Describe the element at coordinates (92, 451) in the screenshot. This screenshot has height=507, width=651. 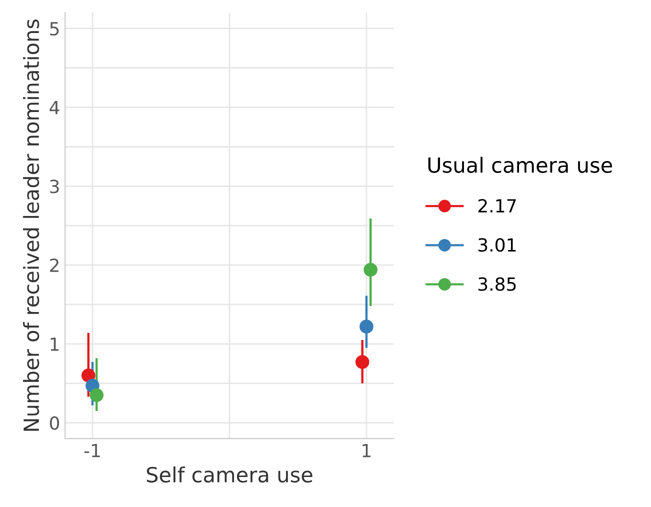
I see `x-tick-label: -1` at that location.